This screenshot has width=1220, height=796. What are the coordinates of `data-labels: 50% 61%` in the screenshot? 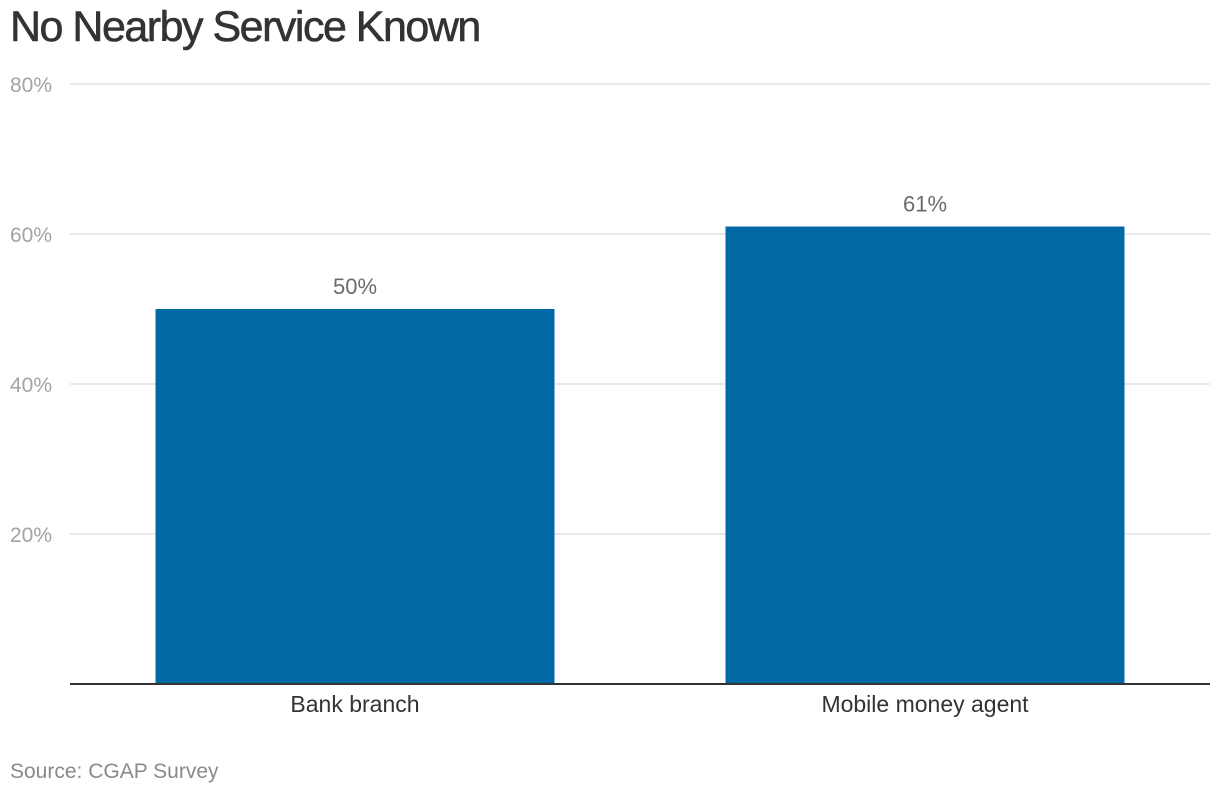 It's located at (640, 246).